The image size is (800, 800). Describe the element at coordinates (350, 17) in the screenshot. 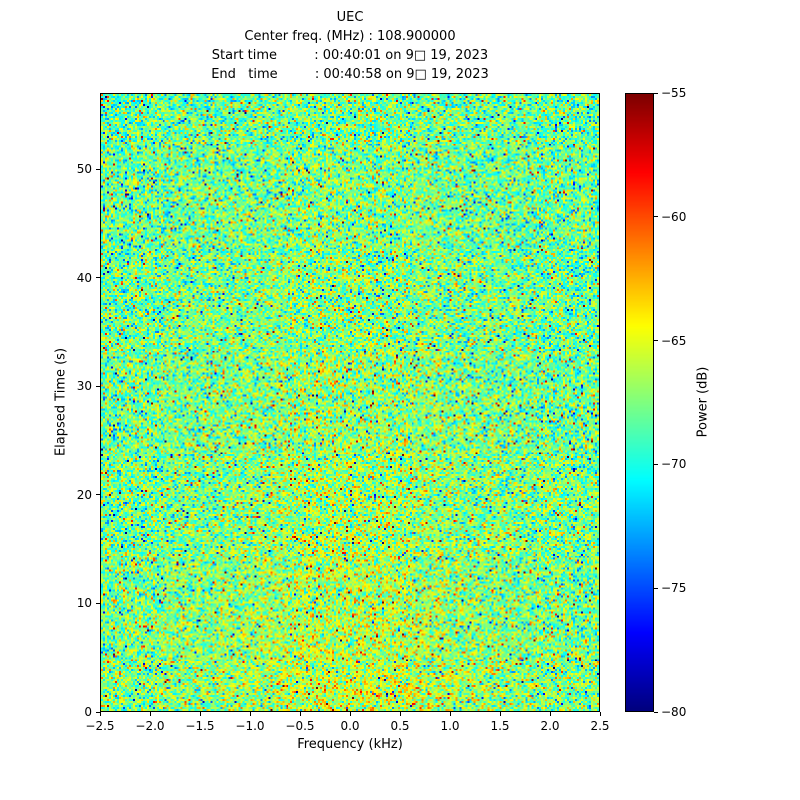

I see `chart-title: UEC` at that location.